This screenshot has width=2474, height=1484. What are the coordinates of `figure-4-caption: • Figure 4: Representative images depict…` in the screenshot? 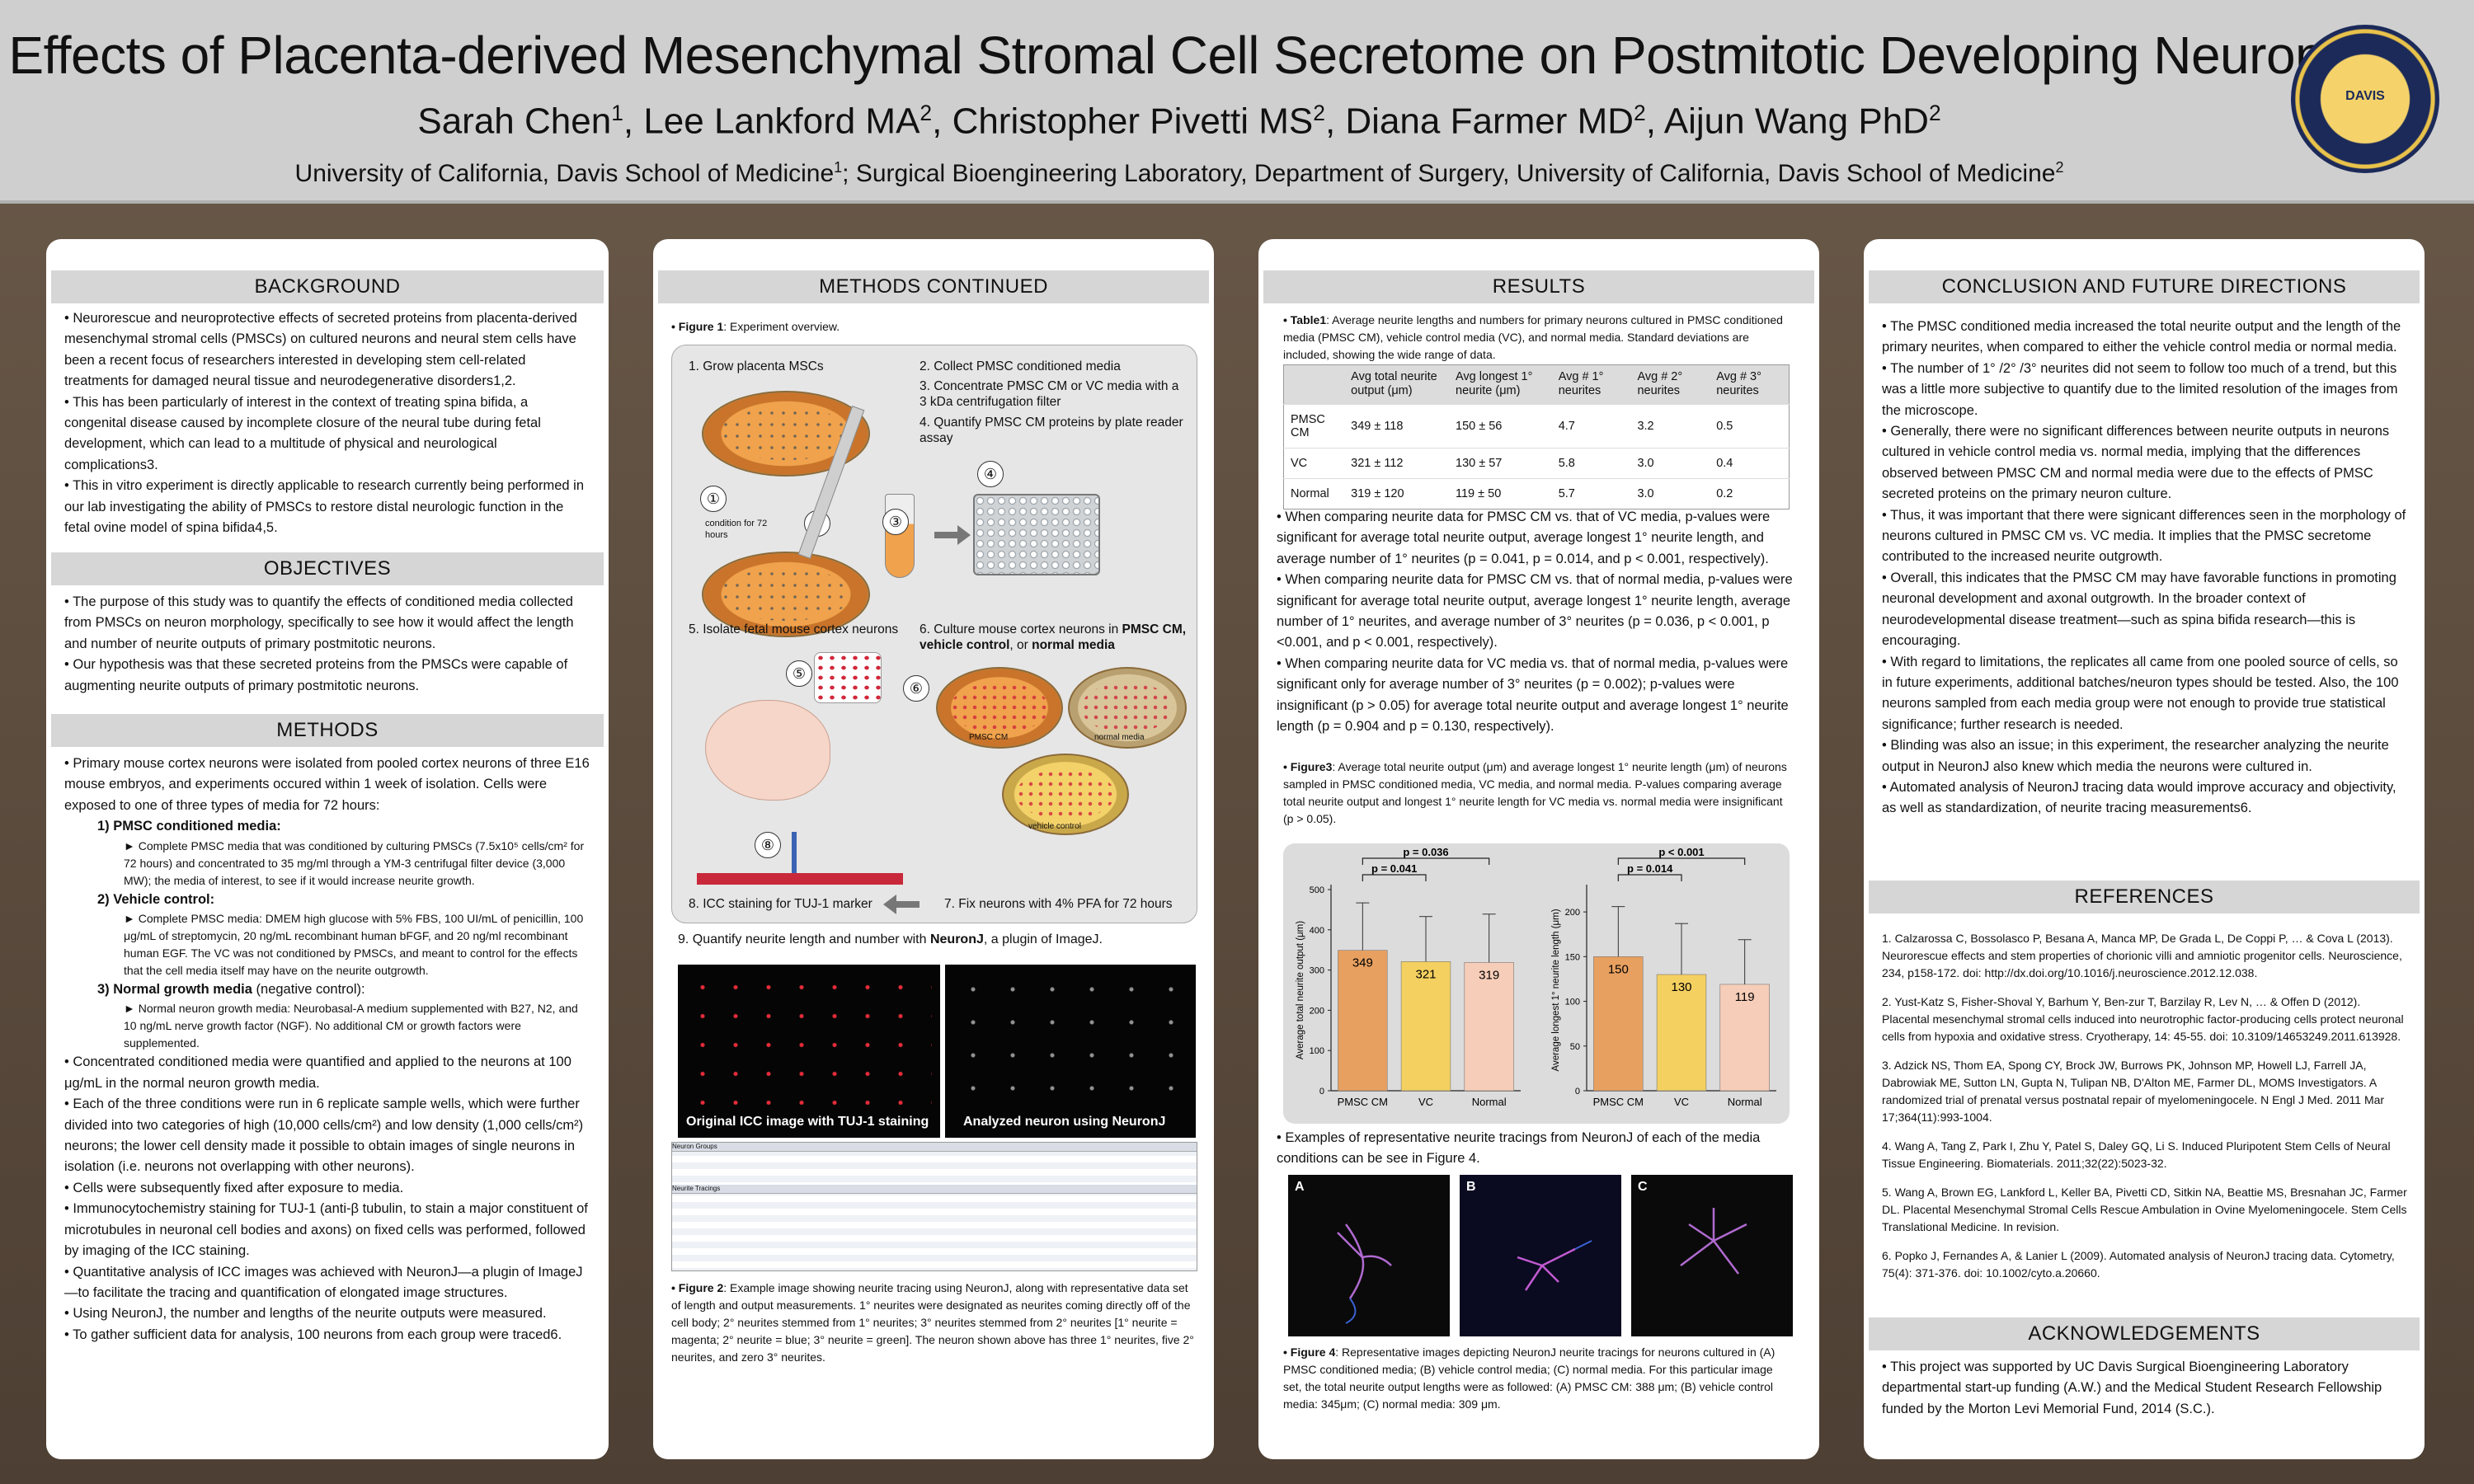 It's located at (1529, 1378).